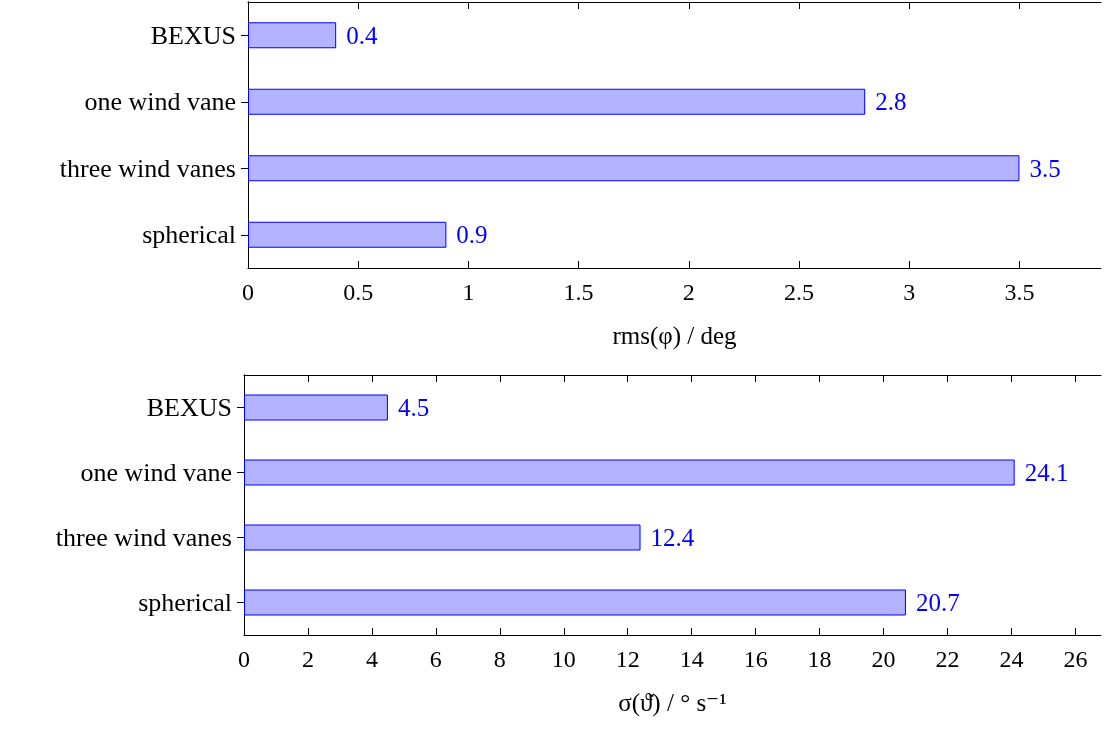 The width and height of the screenshot is (1106, 731). What do you see at coordinates (578, 292) in the screenshot?
I see `x-tick-label: 1.5` at bounding box center [578, 292].